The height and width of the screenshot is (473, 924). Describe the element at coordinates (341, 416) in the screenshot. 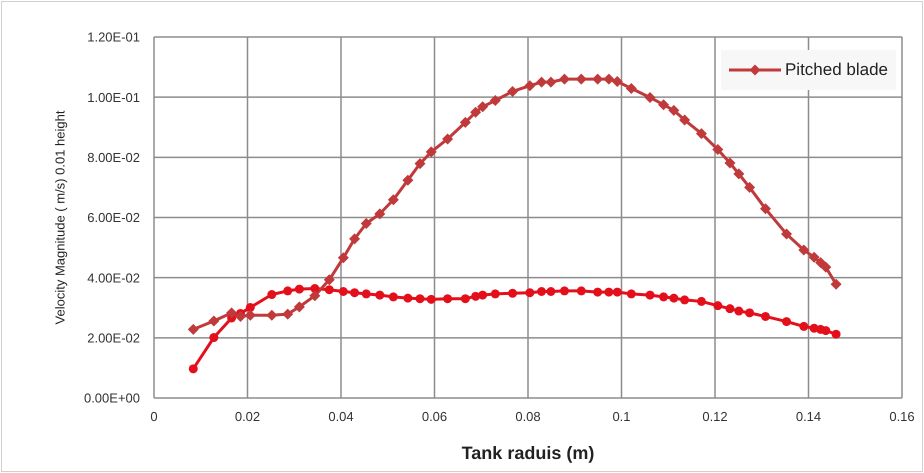

I see `x-tick-label: 0.04` at that location.